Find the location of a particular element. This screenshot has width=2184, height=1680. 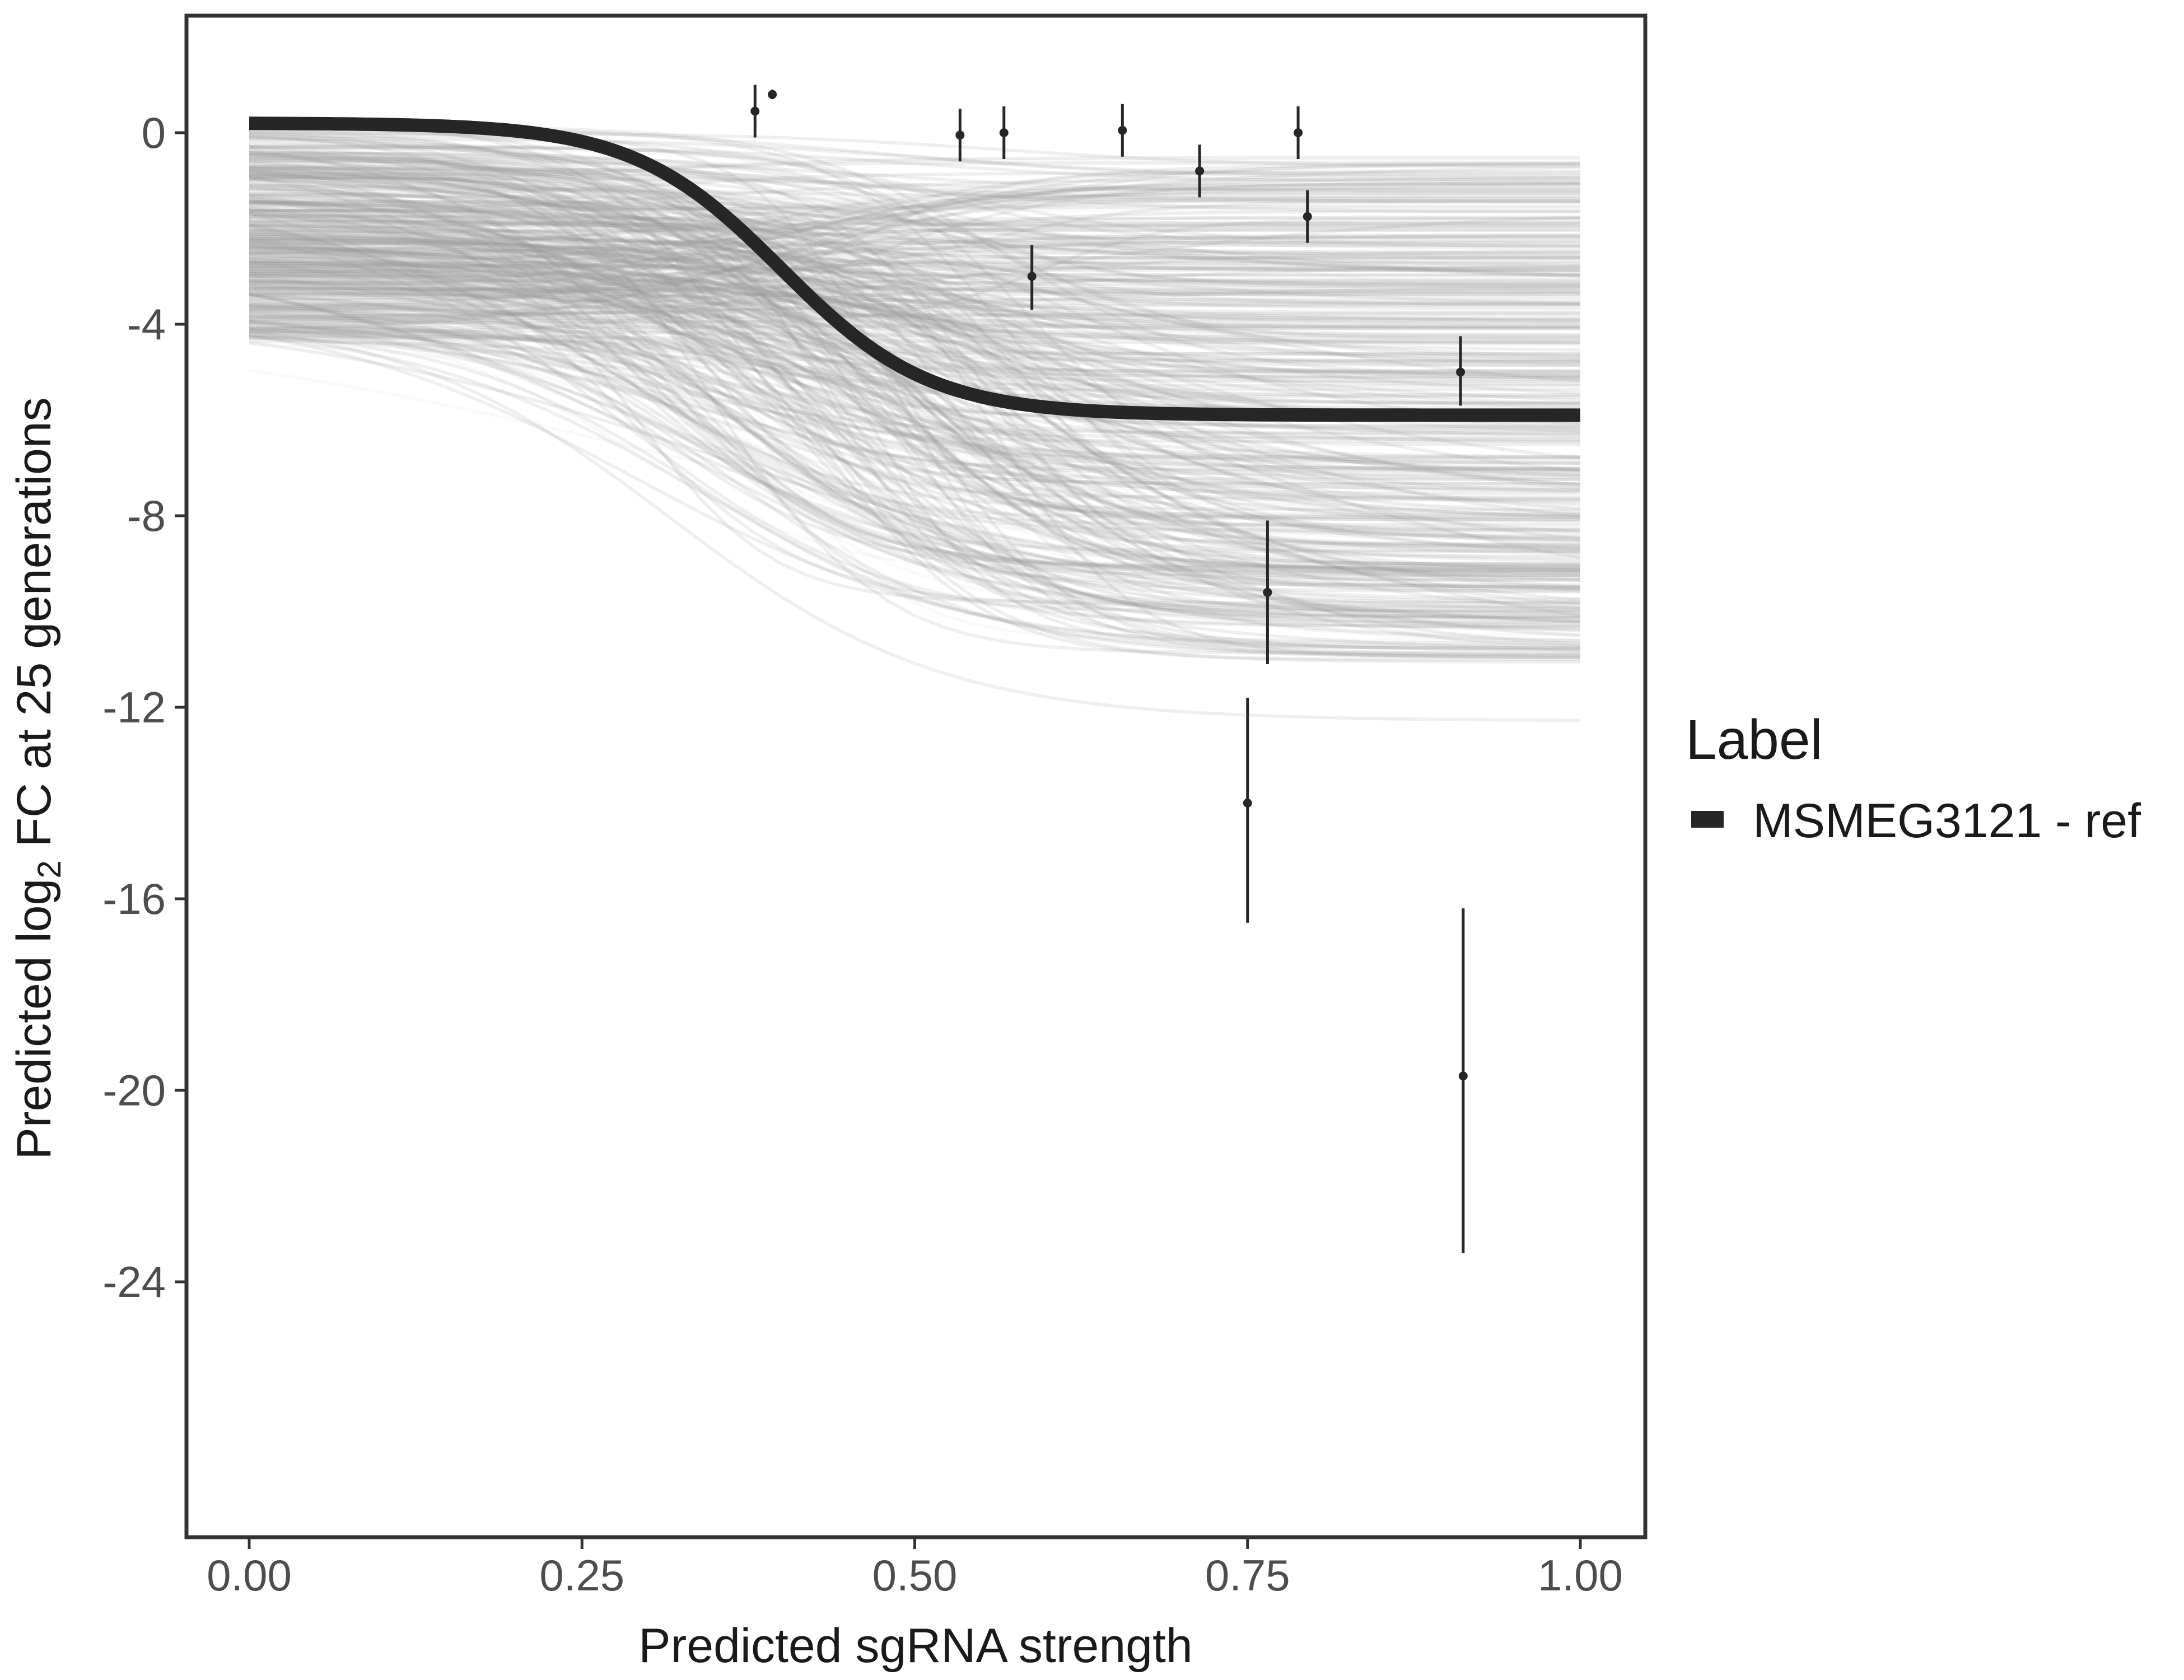

x-tick-label: 1.00 is located at coordinates (1581, 1576).